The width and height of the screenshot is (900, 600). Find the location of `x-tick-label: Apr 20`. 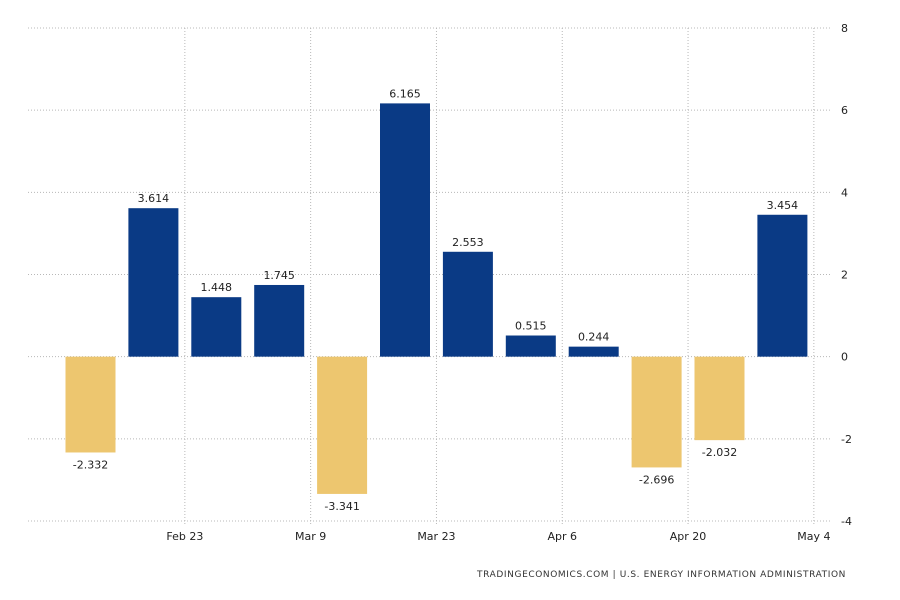

x-tick-label: Apr 20 is located at coordinates (688, 536).